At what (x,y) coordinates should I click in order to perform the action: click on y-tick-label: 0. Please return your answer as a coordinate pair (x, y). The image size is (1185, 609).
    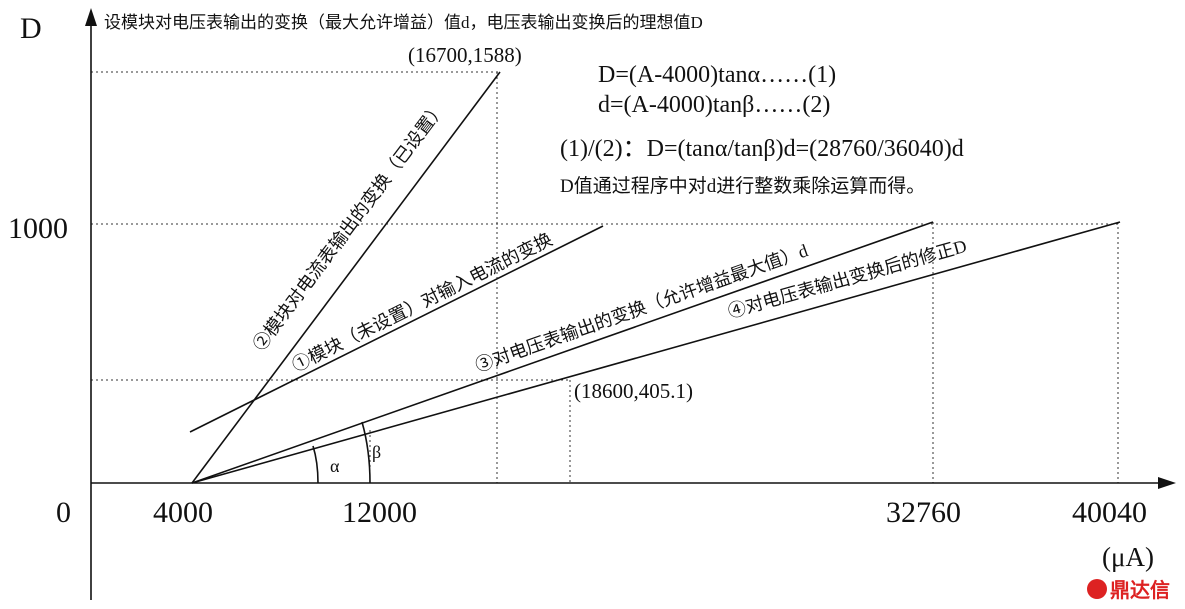
    Looking at the image, I should click on (63, 512).